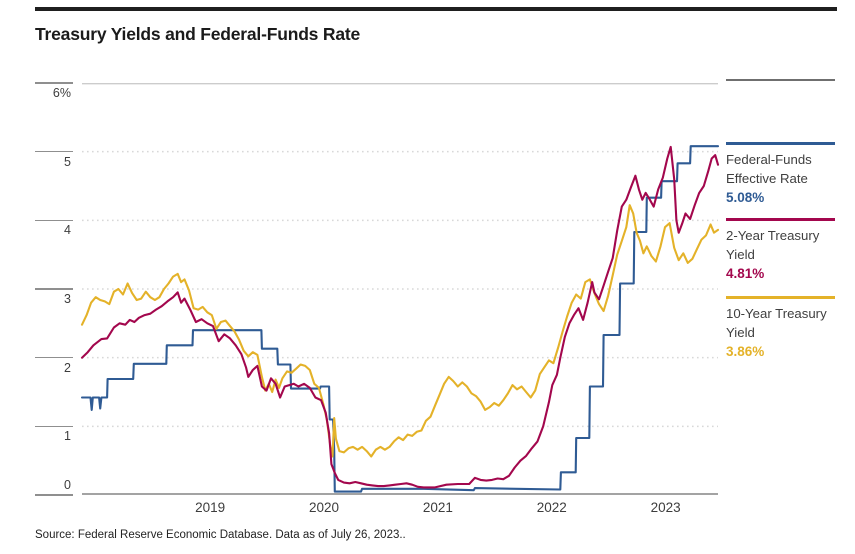 This screenshot has width=855, height=554. I want to click on legend-item-10yr-treasury: 10-Year Treasury Yield 3.86%, so click(781, 327).